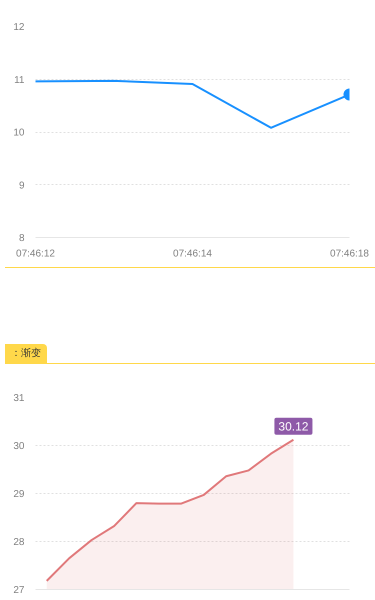 The image size is (375, 600). What do you see at coordinates (19, 398) in the screenshot?
I see `y-tick-label: 31` at bounding box center [19, 398].